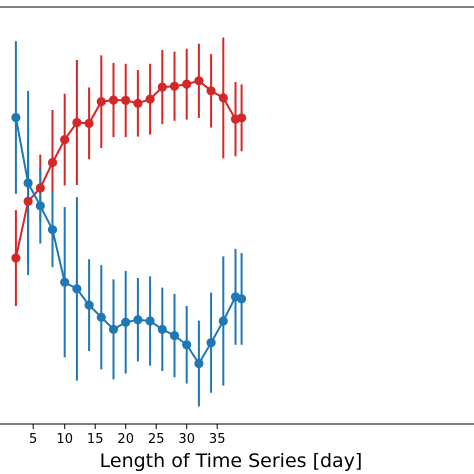  What do you see at coordinates (64, 439) in the screenshot?
I see `x-tick-label: 10` at bounding box center [64, 439].